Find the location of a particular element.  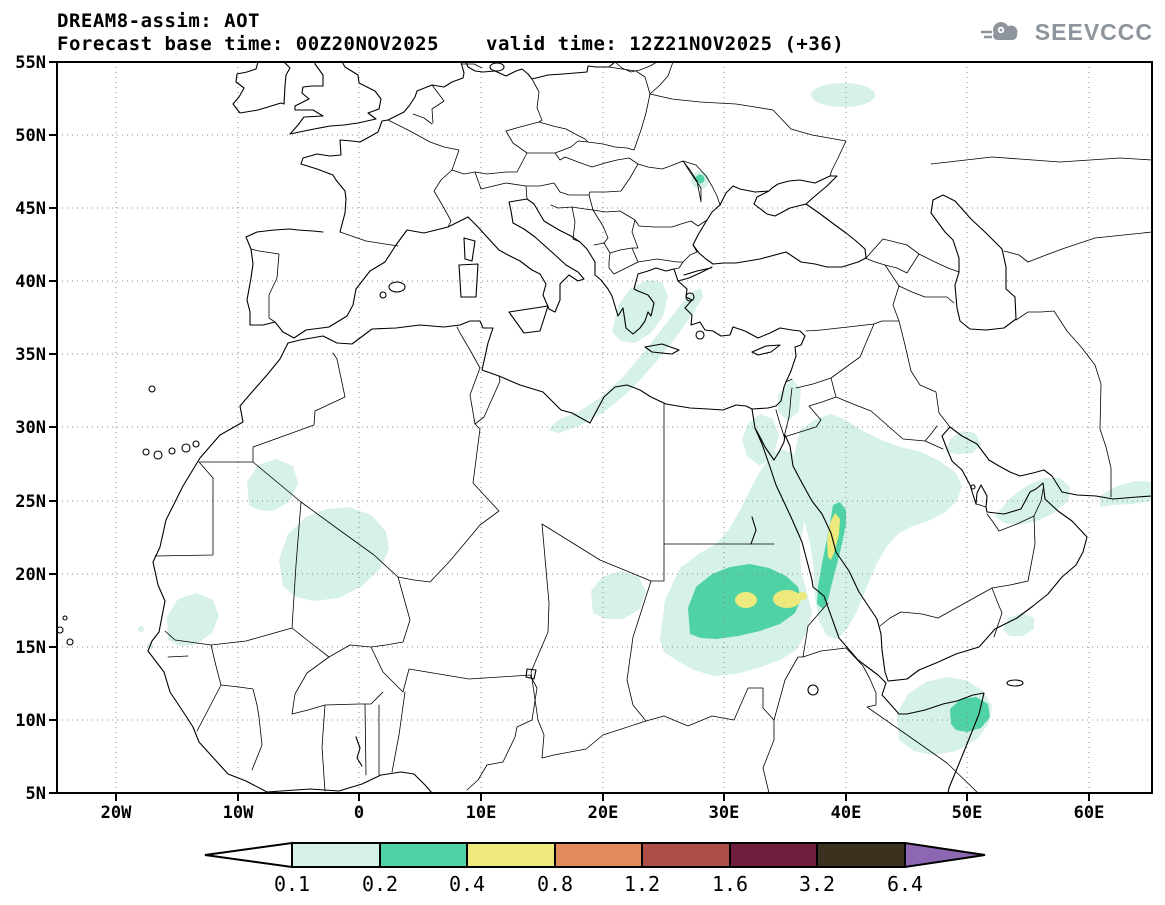

lat-label-45n: 45N is located at coordinates (30, 209).